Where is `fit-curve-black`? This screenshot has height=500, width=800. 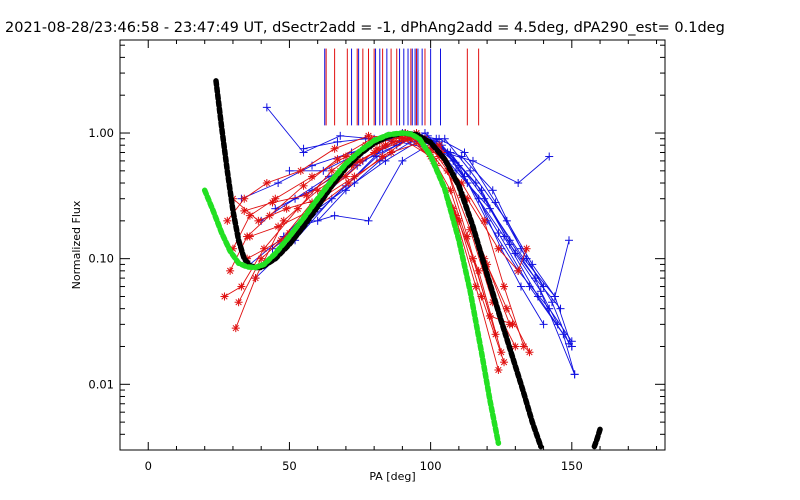 fit-curve-black is located at coordinates (597, 438).